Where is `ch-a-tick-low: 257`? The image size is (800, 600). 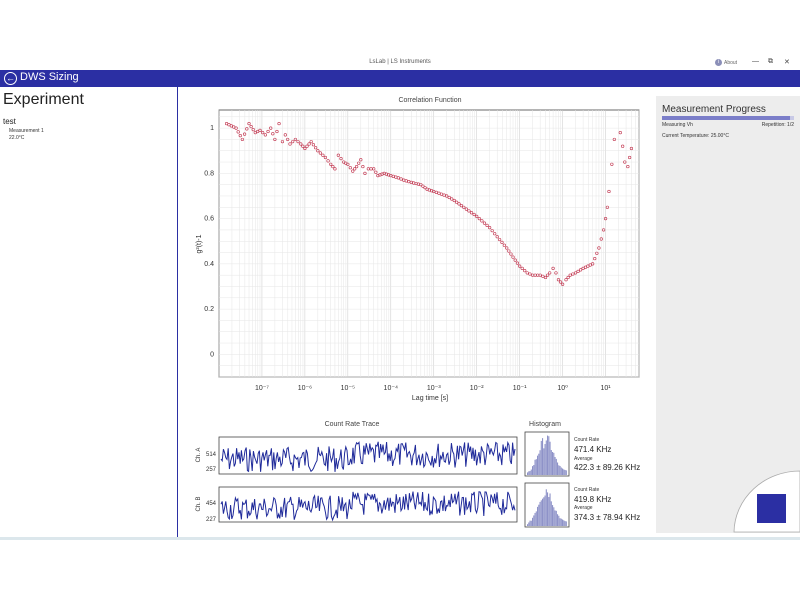
ch-a-tick-low: 257 is located at coordinates (211, 470).